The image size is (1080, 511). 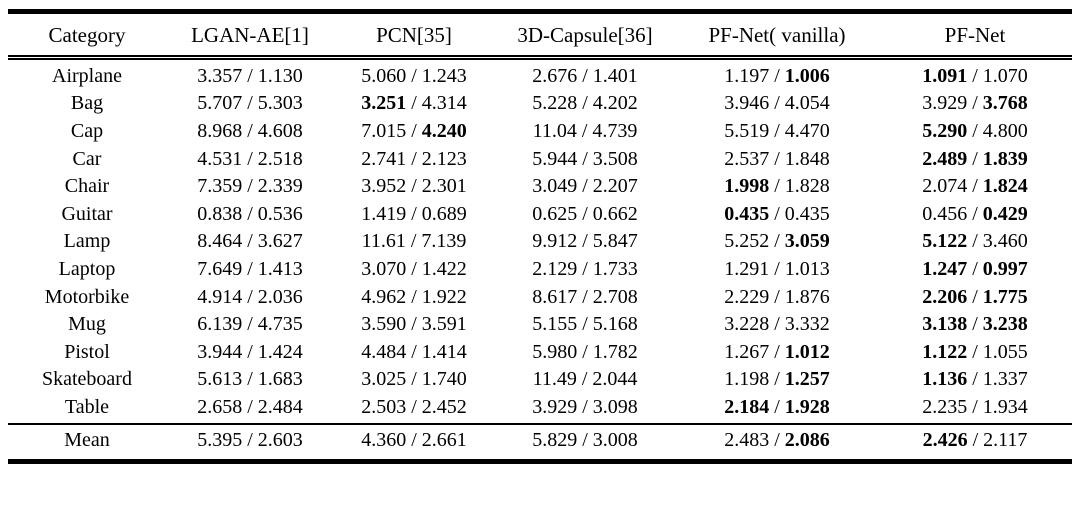 What do you see at coordinates (747, 130) in the screenshot?
I see `value-first: 5.519` at bounding box center [747, 130].